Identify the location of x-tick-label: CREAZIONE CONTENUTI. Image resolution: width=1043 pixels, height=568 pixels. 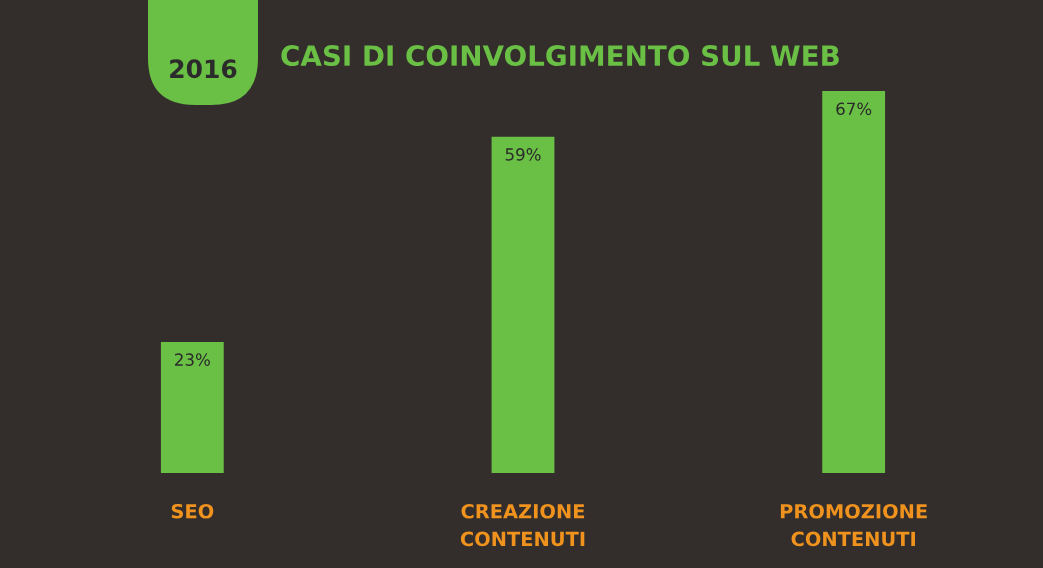
(522, 525).